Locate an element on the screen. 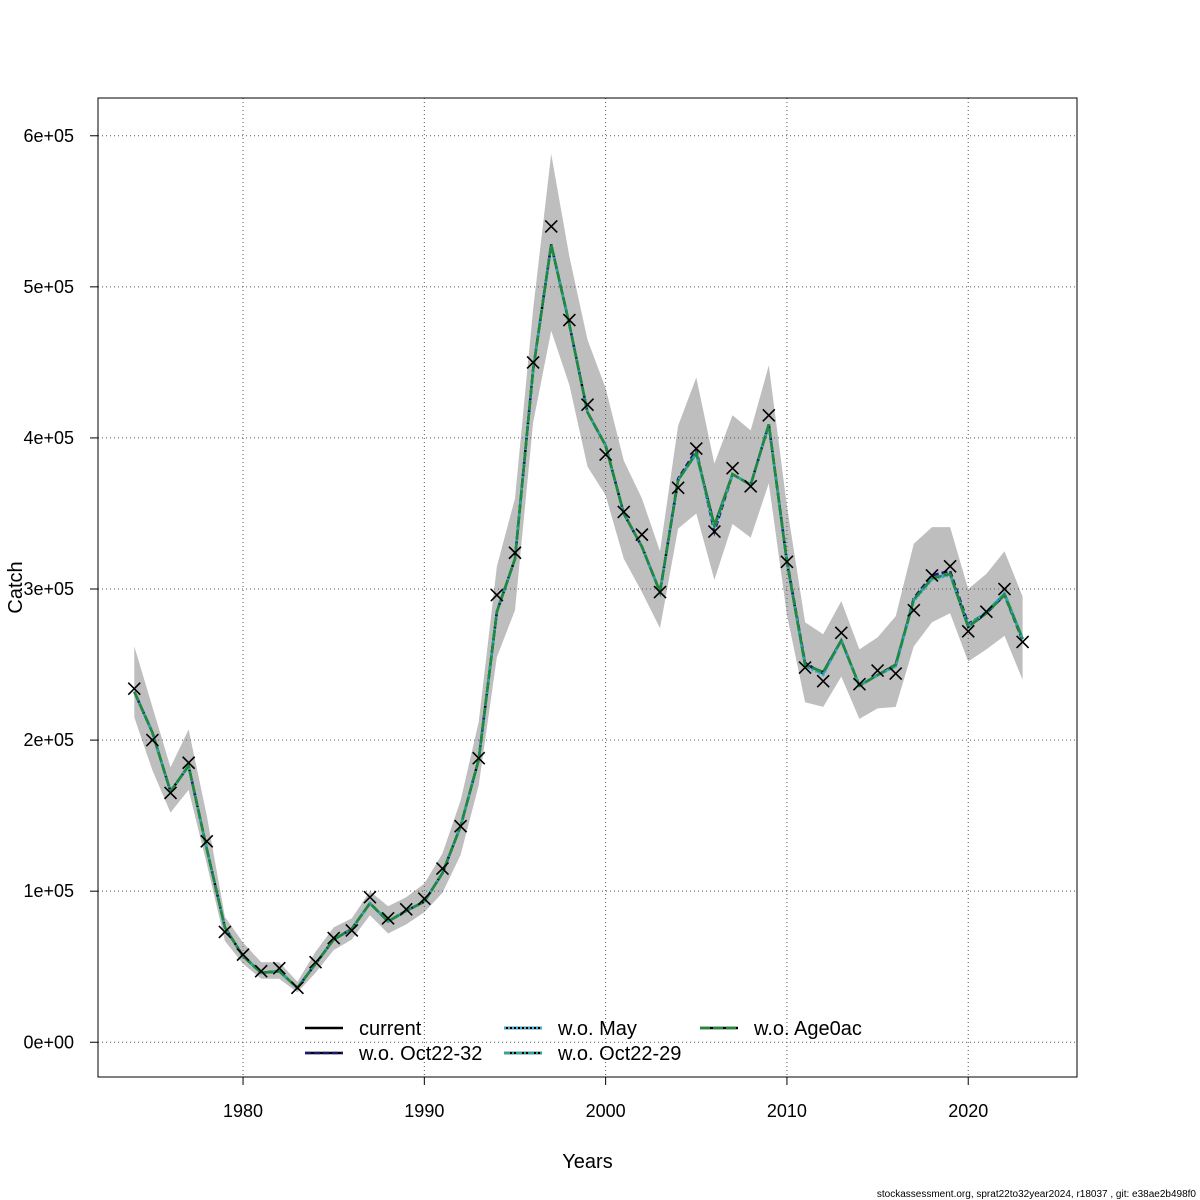 This screenshot has height=1200, width=1200. legend-label: w.o. Age0ac is located at coordinates (807, 1029).